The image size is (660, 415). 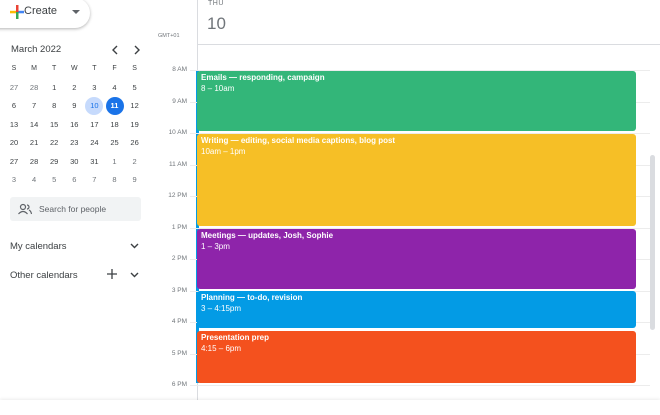 What do you see at coordinates (179, 227) in the screenshot?
I see `hour-label: 1 PM` at bounding box center [179, 227].